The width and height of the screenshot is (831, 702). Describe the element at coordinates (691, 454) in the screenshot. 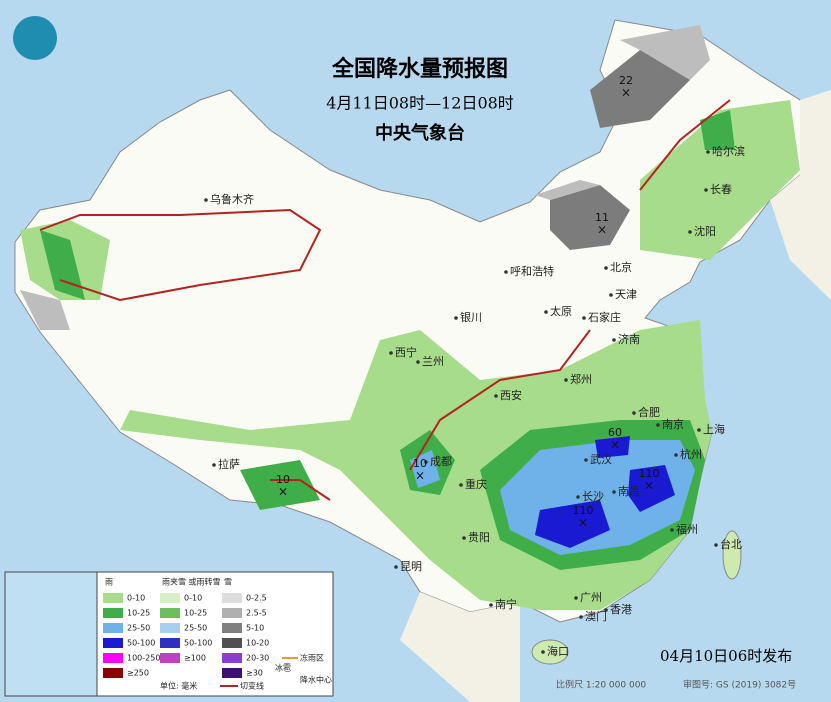

I see `city-label: 杭州` at that location.